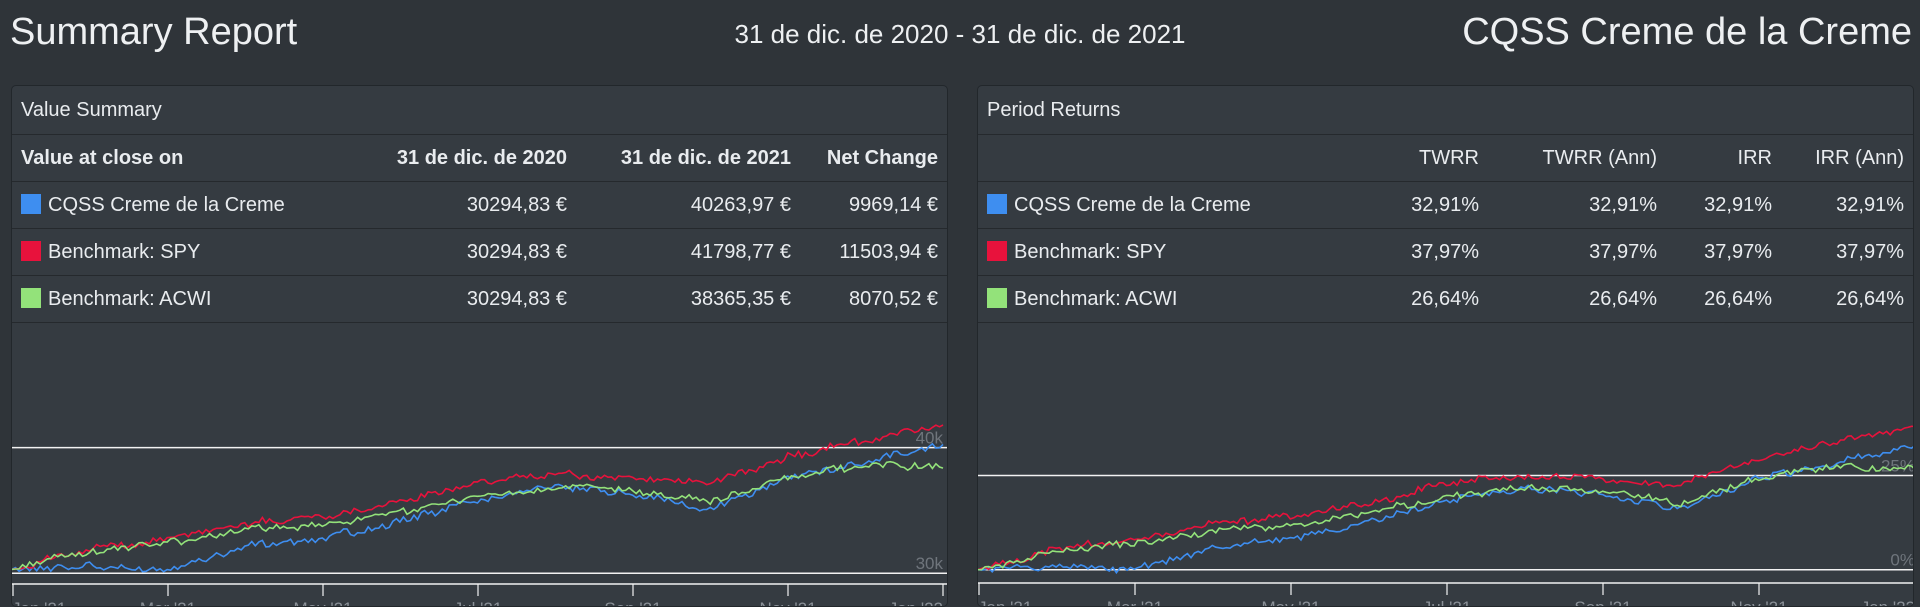 The image size is (1920, 607). What do you see at coordinates (1723, 252) in the screenshot?
I see `irr-value: 37,97%` at bounding box center [1723, 252].